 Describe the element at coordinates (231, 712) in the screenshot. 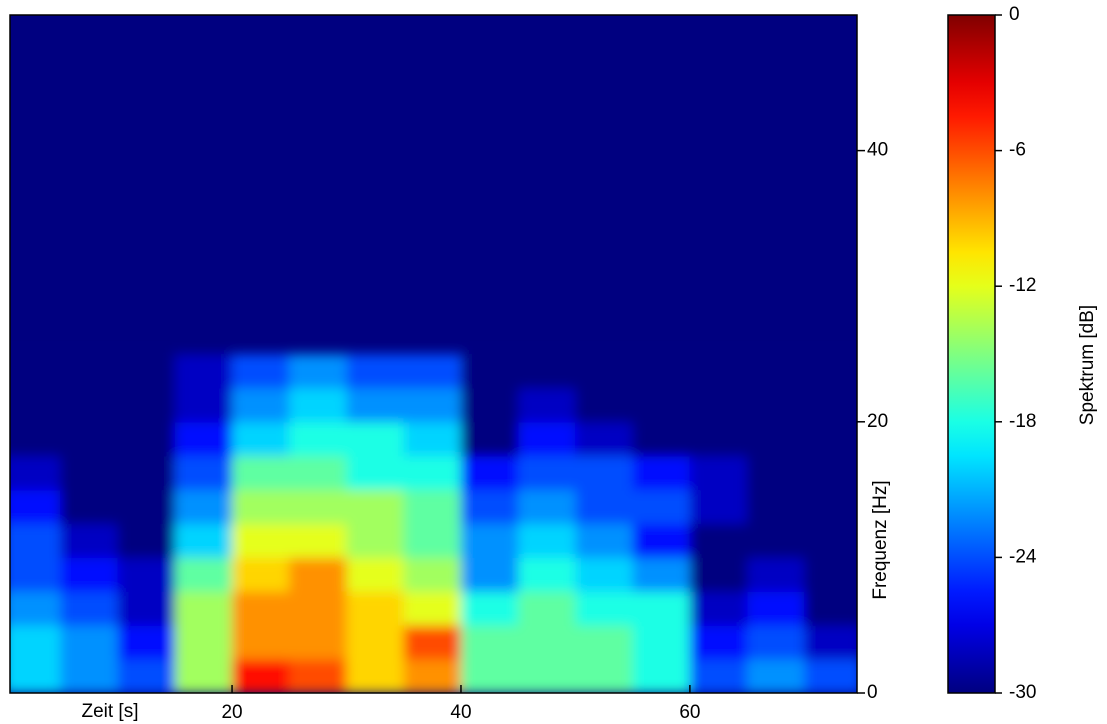

I see `x-tick-label: 20` at that location.